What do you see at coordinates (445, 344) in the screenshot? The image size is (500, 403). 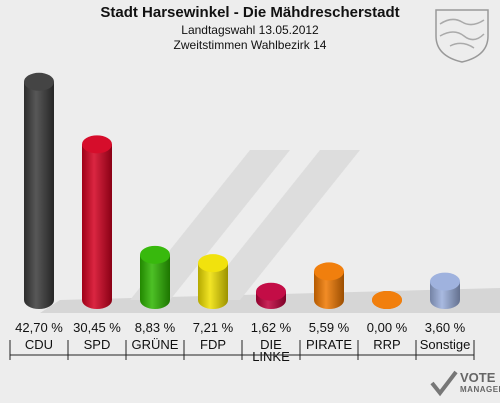 I see `category-label: Sonstige` at bounding box center [445, 344].